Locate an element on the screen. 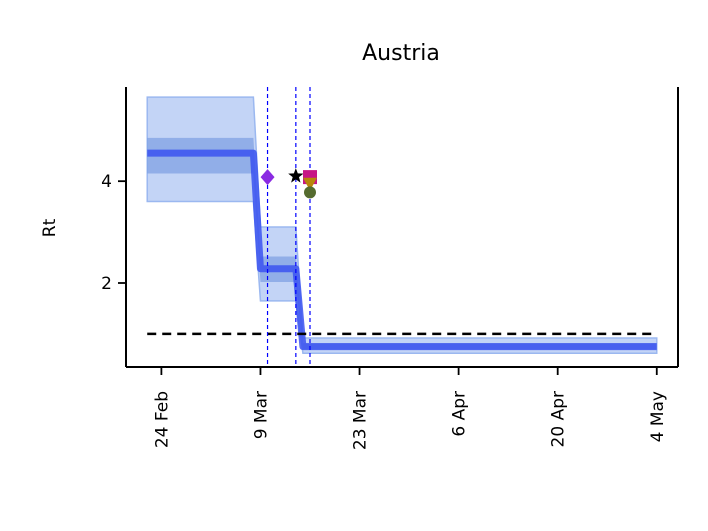  y-tick-label: 4 is located at coordinates (106, 182).